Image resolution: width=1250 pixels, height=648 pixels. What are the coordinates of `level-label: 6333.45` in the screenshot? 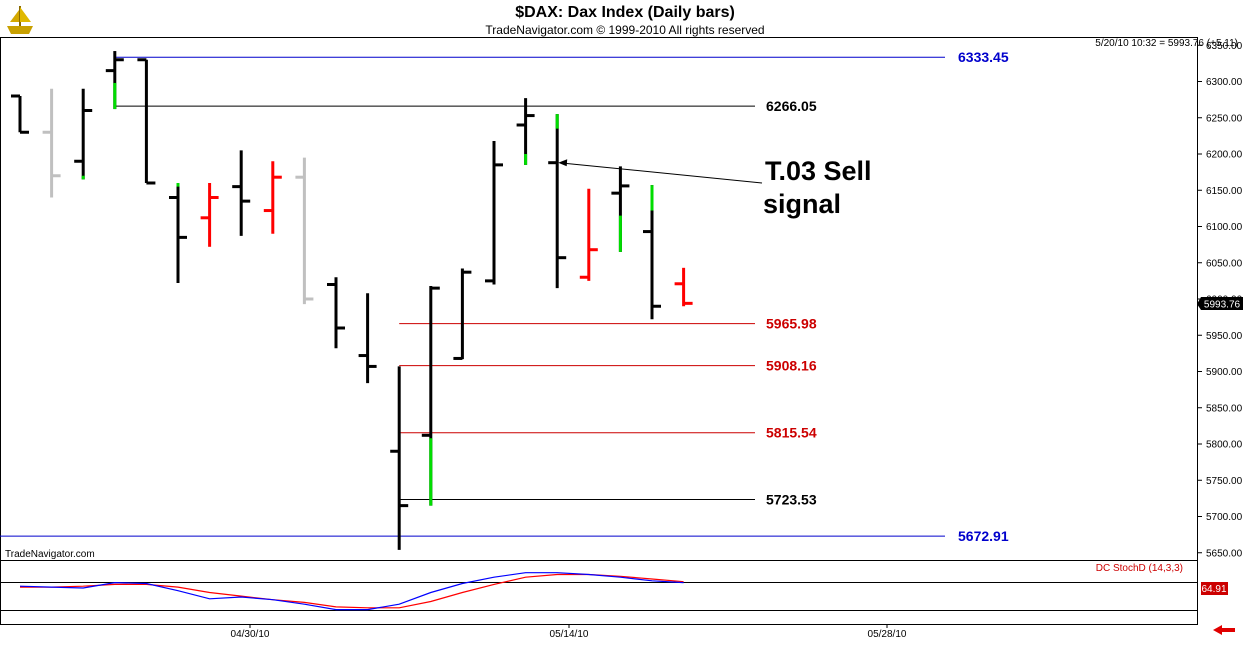 It's located at (983, 57).